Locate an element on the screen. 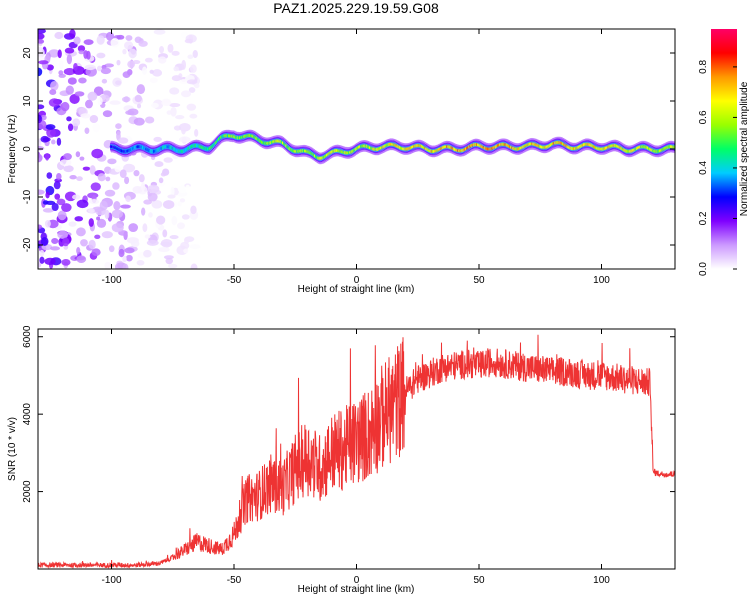 The width and height of the screenshot is (750, 600). figure-title: PAZ1.2025.229.19.59.G08 is located at coordinates (356, 8).